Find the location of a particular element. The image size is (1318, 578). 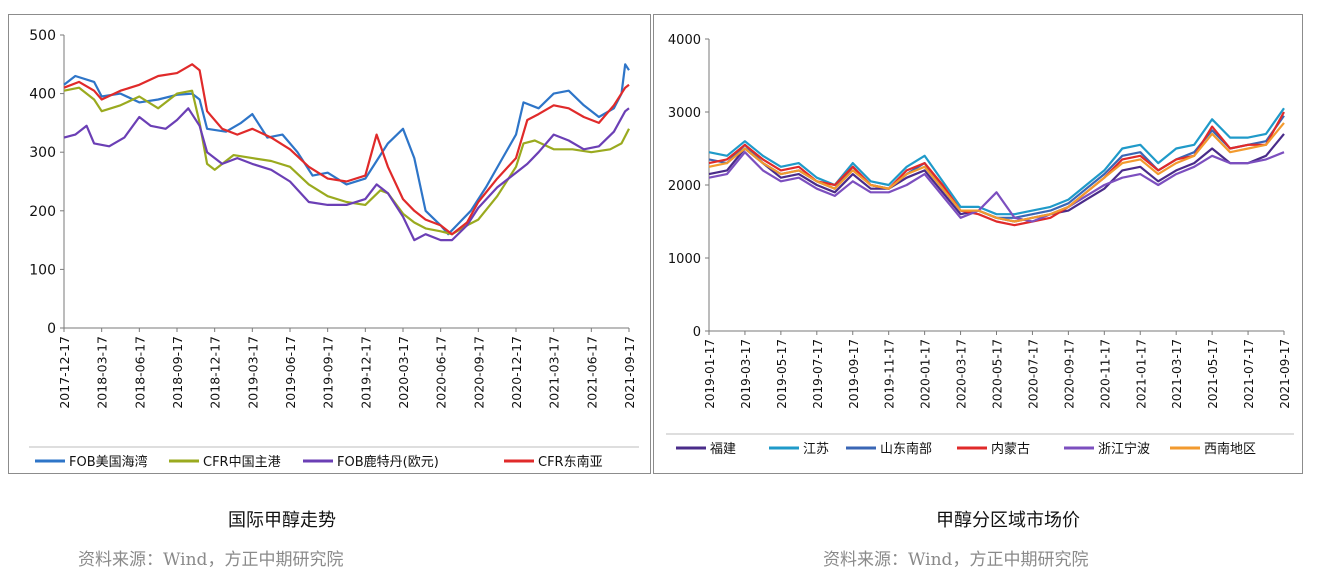

legend-label: FOB美国海湾 is located at coordinates (108, 462).